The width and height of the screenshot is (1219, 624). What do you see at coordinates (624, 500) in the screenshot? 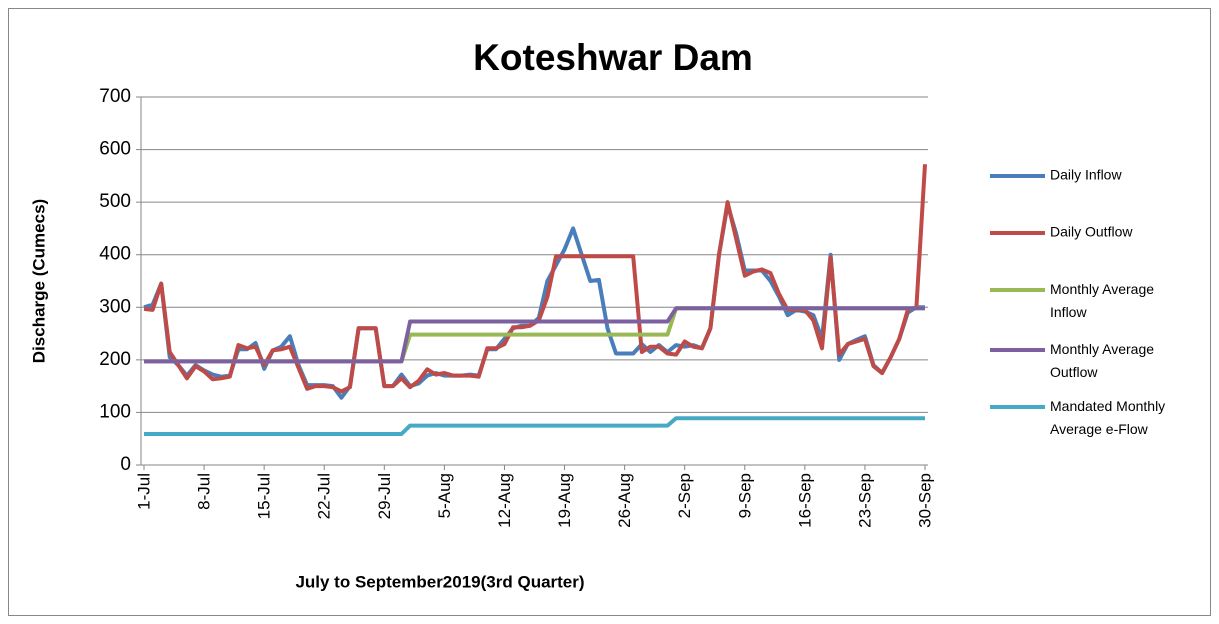
I see `x-tick-label: 26-Aug` at bounding box center [624, 500].